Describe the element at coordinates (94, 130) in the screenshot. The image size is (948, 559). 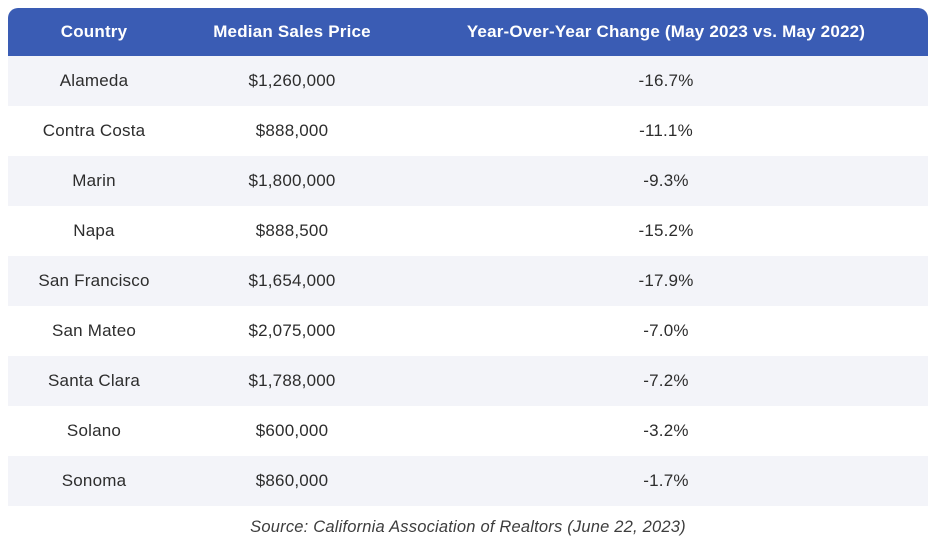
I see `cell-country: Contra Costa` at that location.